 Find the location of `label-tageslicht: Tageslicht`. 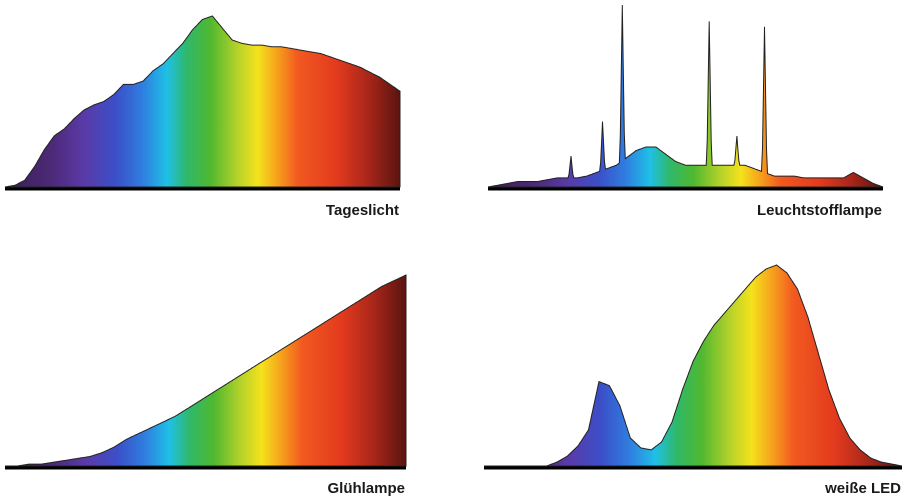

label-tageslicht: Tageslicht is located at coordinates (362, 210).